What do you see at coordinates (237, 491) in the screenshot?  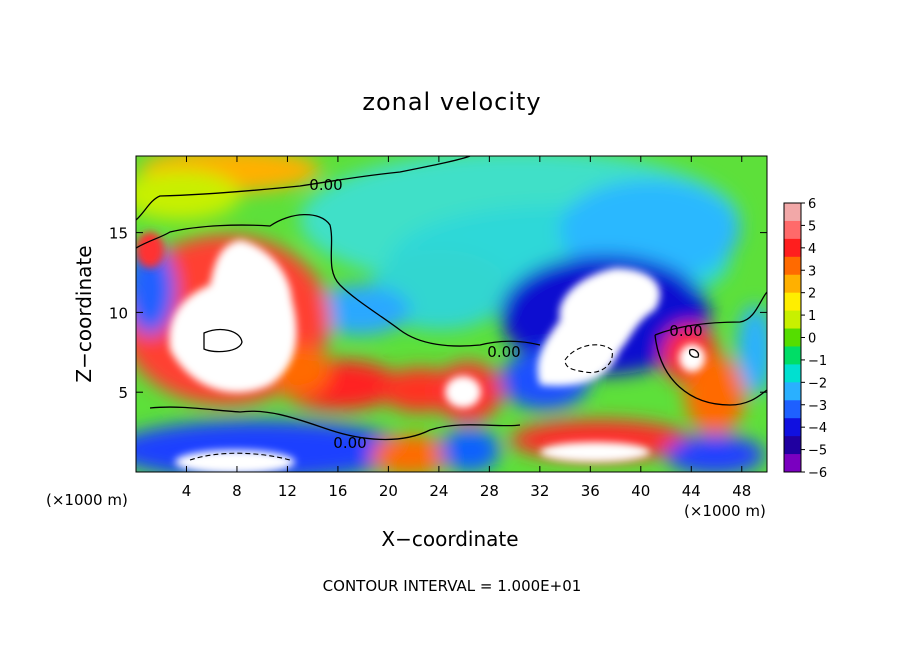 I see `x-tick-label: 8` at bounding box center [237, 491].